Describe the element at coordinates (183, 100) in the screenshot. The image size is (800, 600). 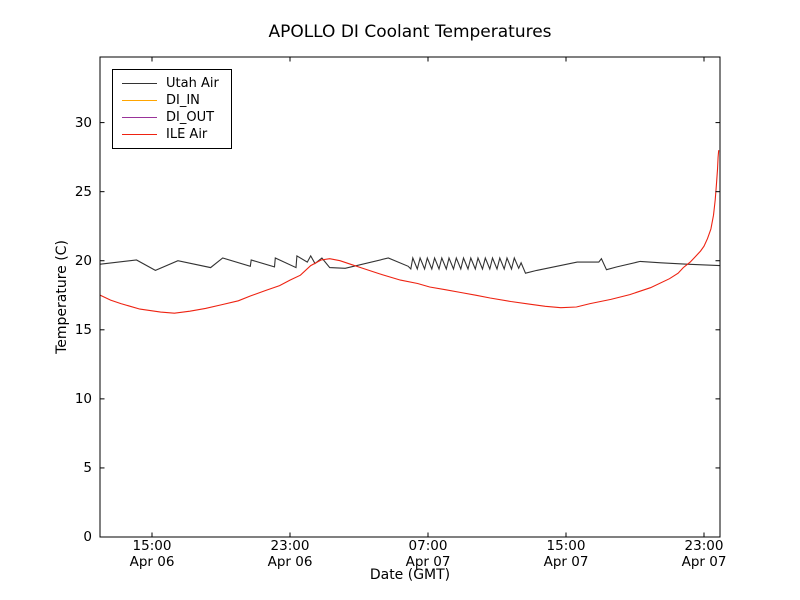
I see `legend-label: DI_IN` at that location.